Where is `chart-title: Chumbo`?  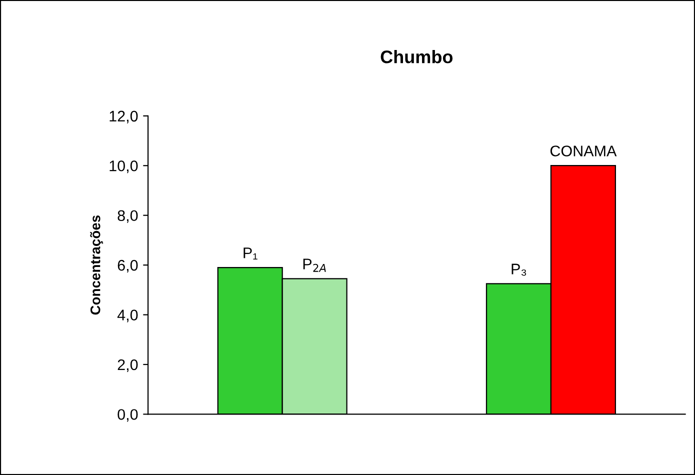 chart-title: Chumbo is located at coordinates (416, 57).